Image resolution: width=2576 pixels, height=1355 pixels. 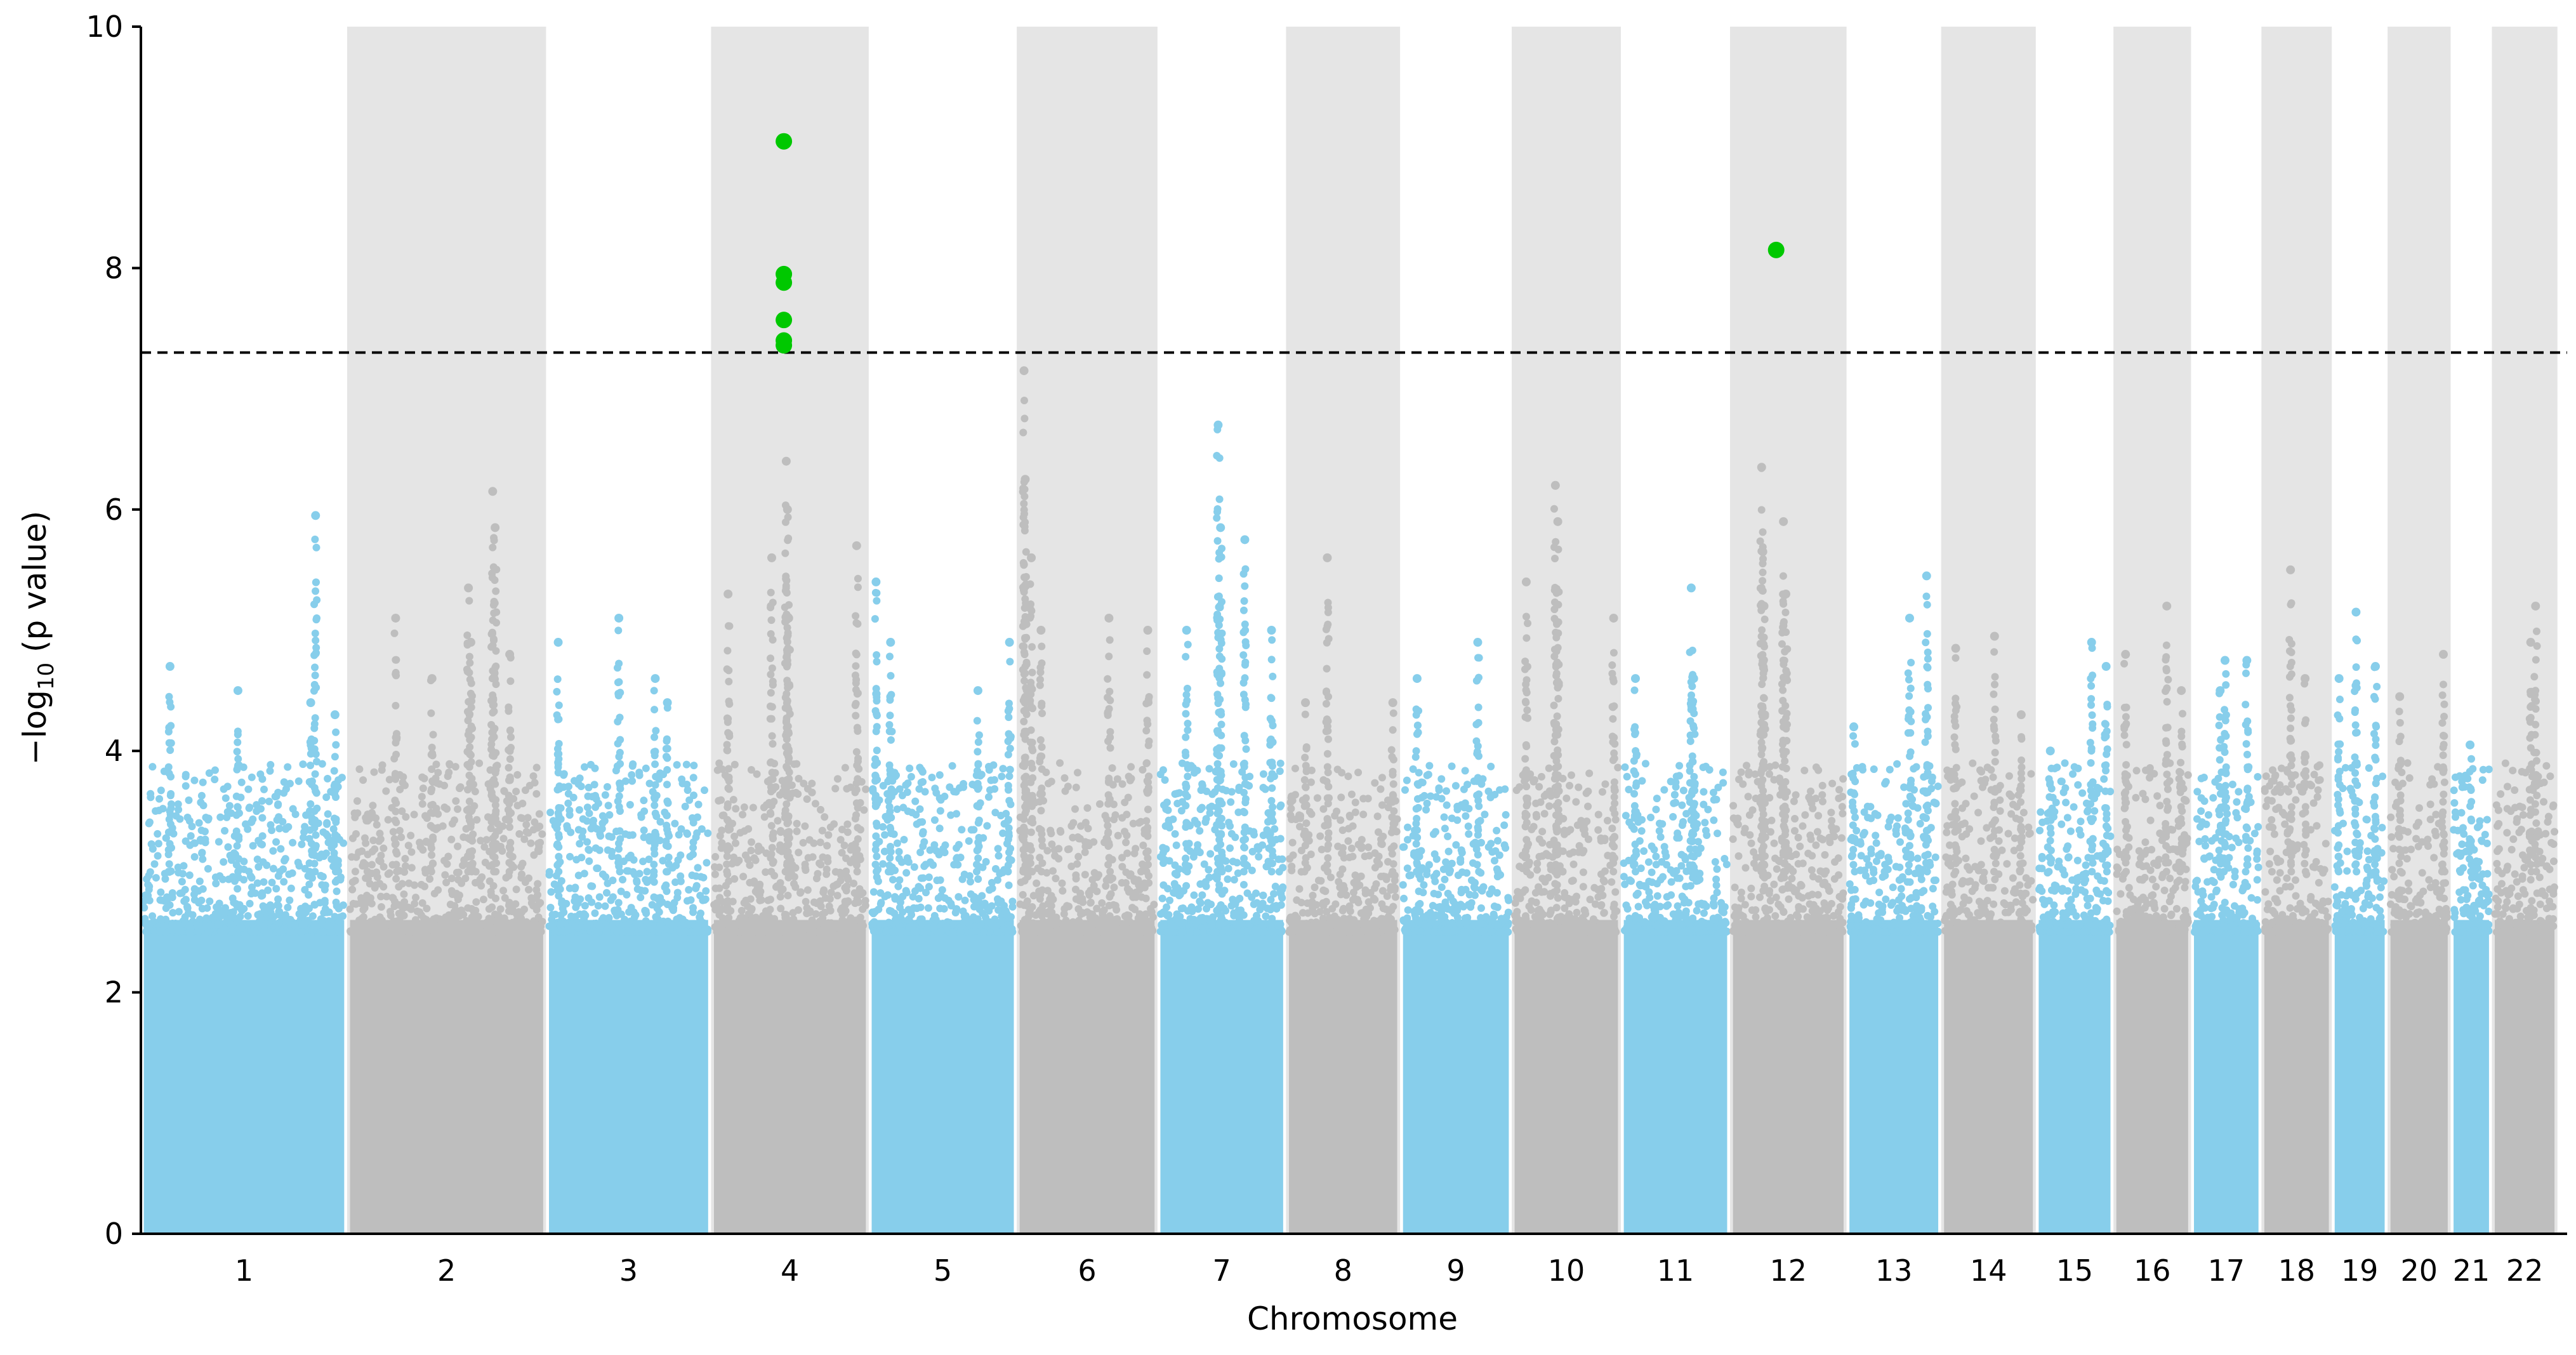 I want to click on x-tick-label-1: 1, so click(x=244, y=1270).